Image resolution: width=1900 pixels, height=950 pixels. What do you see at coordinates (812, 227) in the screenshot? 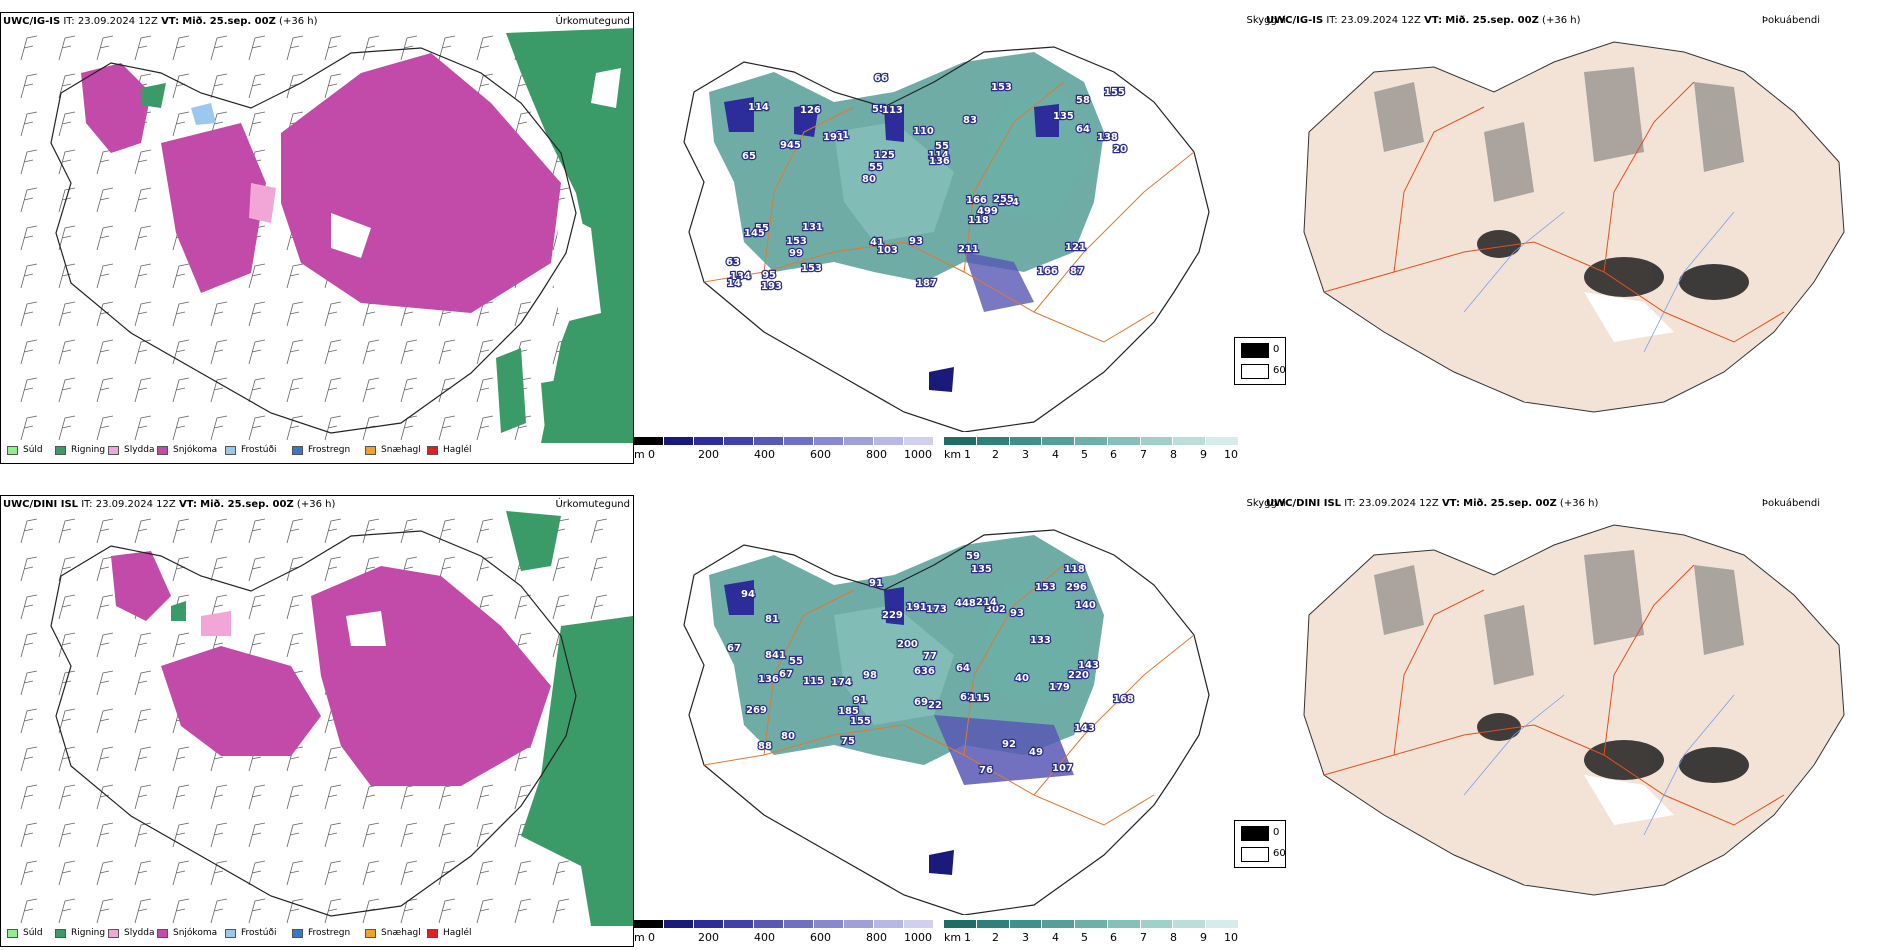
I see `cloud-base-value: 131` at bounding box center [812, 227].